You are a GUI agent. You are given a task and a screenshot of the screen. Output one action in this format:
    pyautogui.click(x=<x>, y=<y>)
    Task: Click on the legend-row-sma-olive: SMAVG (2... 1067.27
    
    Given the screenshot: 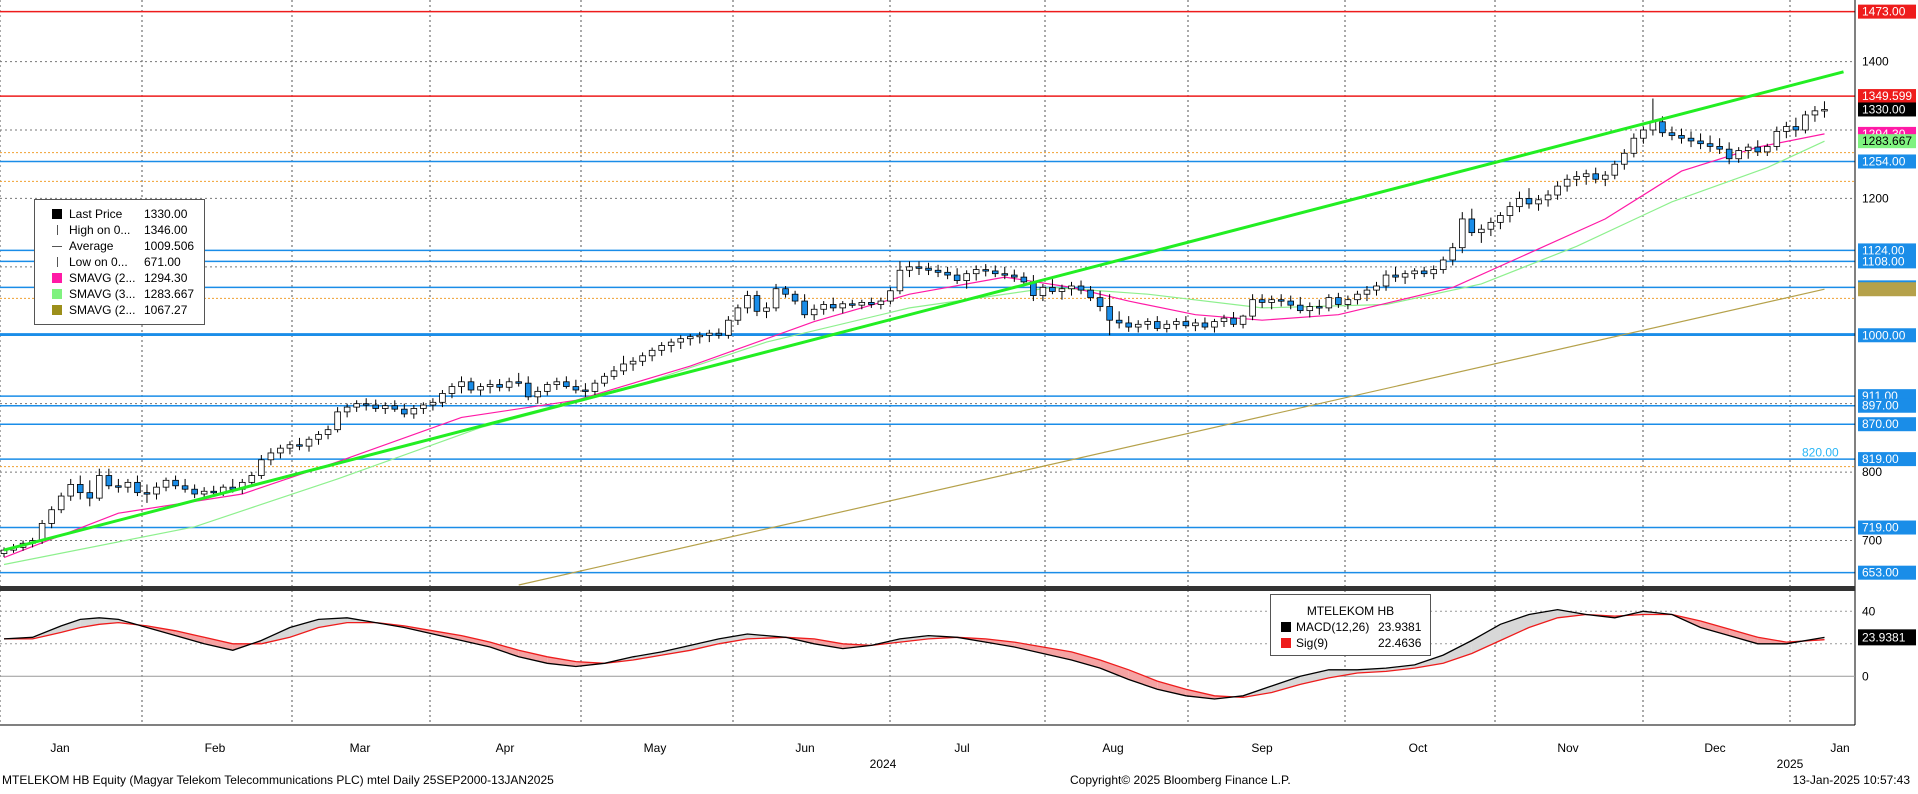 What is the action you would take?
    pyautogui.click(x=119, y=310)
    